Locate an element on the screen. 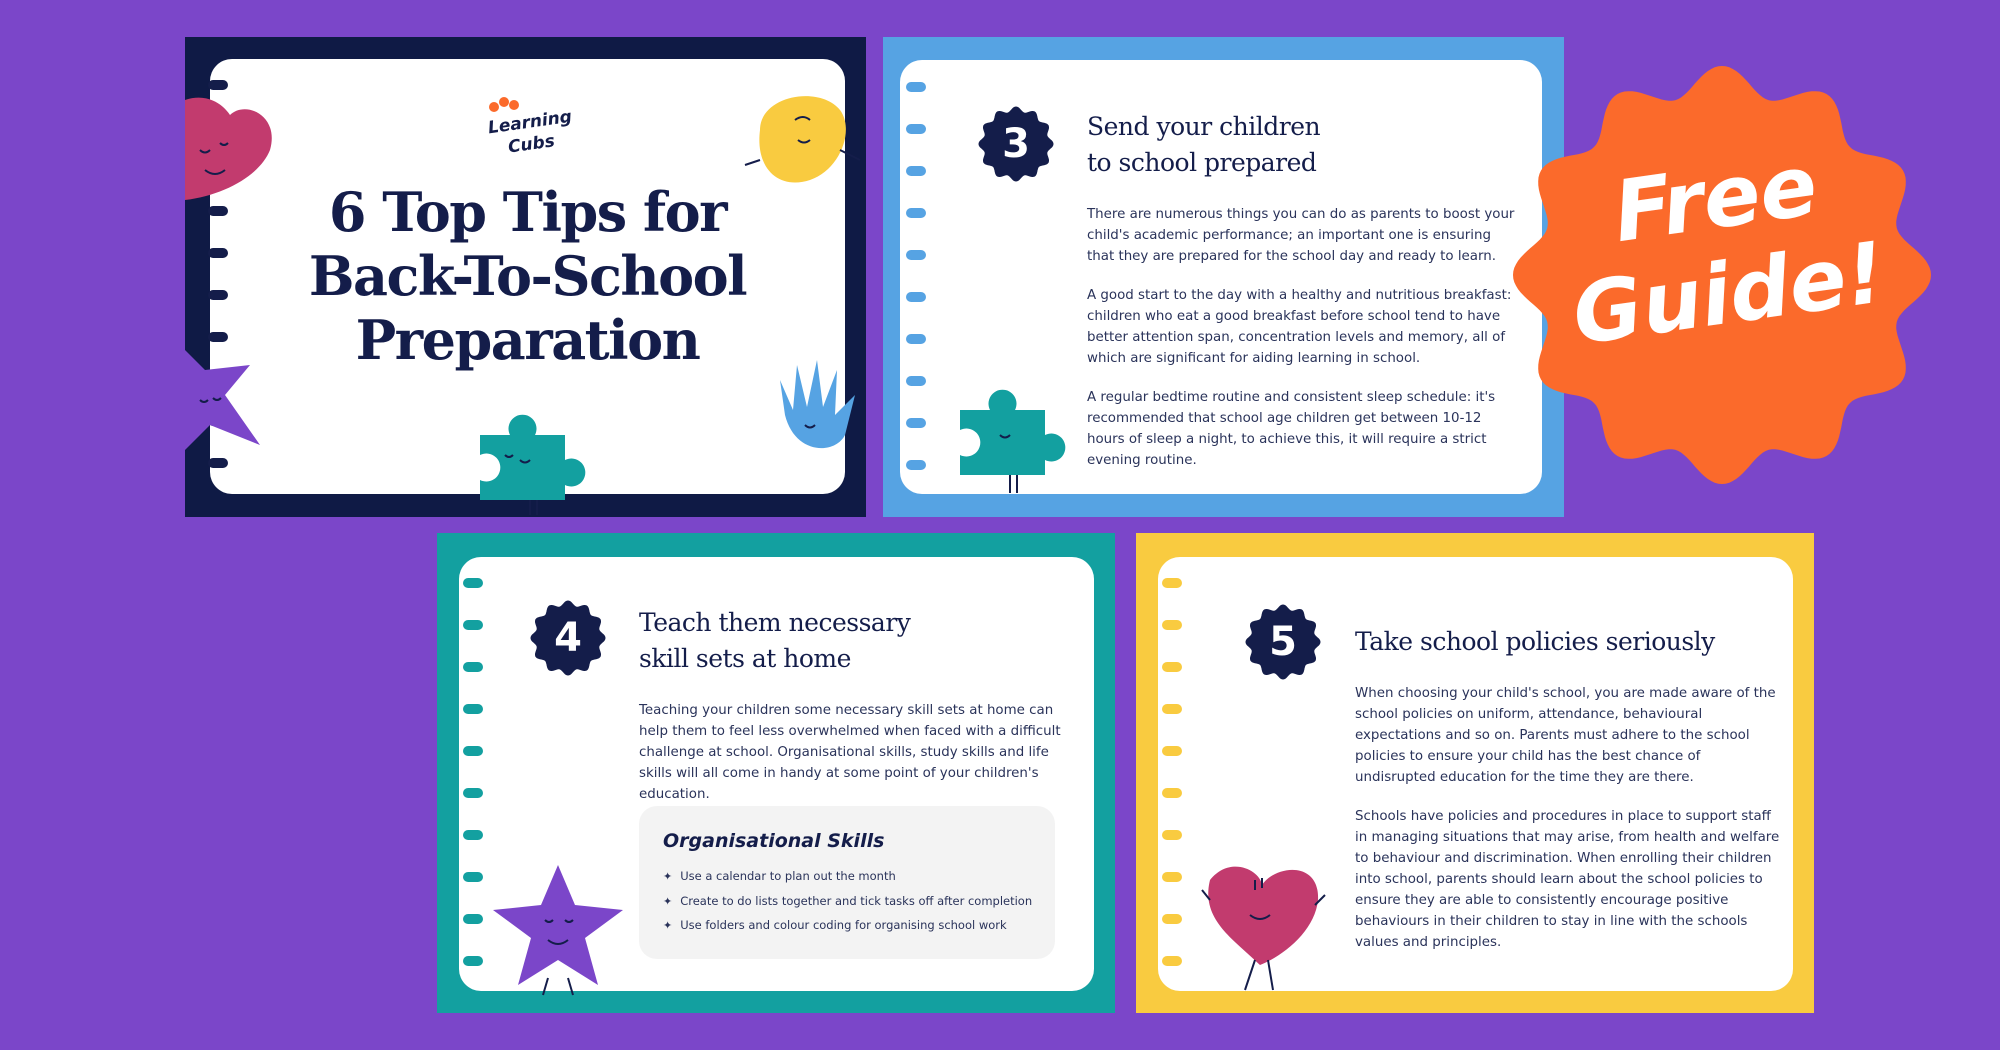 The image size is (2000, 1050). number-badge: 5 is located at coordinates (1283, 642).